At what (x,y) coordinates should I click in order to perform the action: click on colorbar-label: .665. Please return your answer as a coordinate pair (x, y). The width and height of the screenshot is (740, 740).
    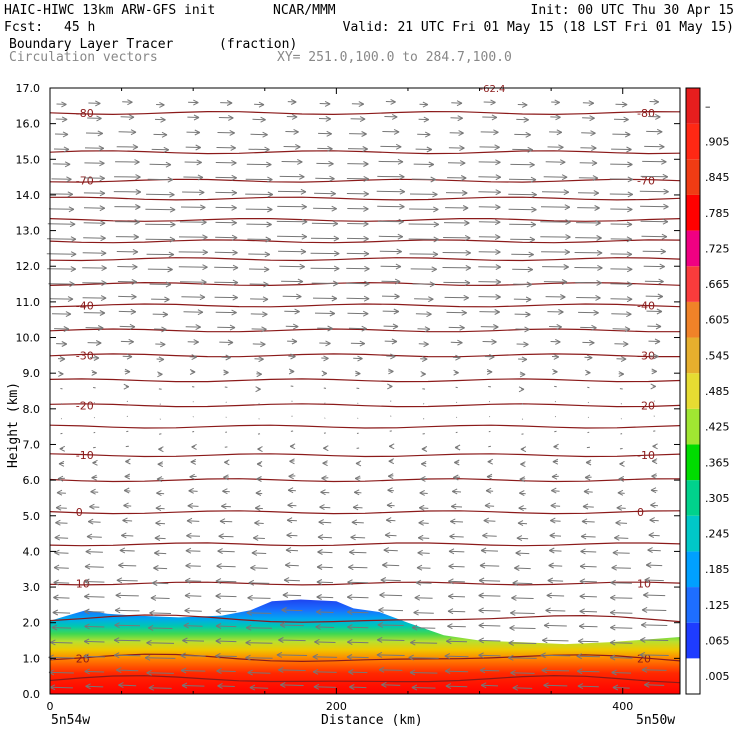
    Looking at the image, I should click on (717, 284).